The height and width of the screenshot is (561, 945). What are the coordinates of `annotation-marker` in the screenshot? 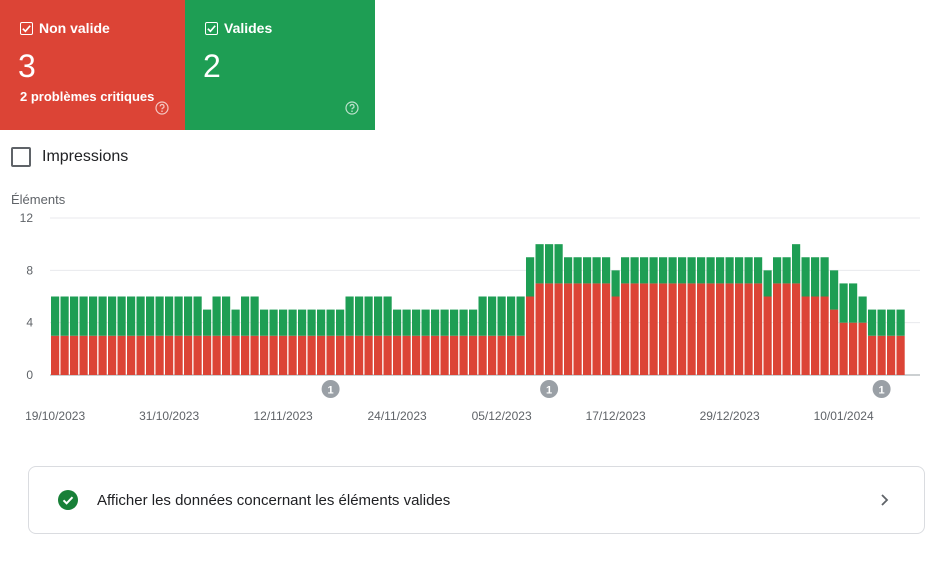 It's located at (881, 389).